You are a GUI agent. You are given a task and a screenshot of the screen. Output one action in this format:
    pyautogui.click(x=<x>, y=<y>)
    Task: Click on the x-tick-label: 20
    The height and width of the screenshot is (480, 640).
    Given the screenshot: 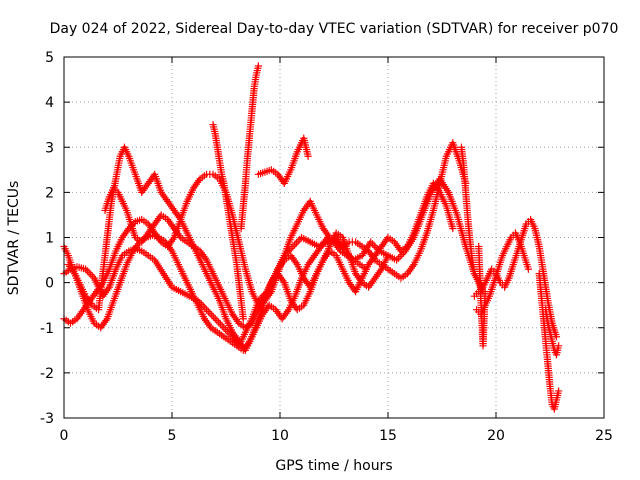 What is the action you would take?
    pyautogui.click(x=496, y=436)
    